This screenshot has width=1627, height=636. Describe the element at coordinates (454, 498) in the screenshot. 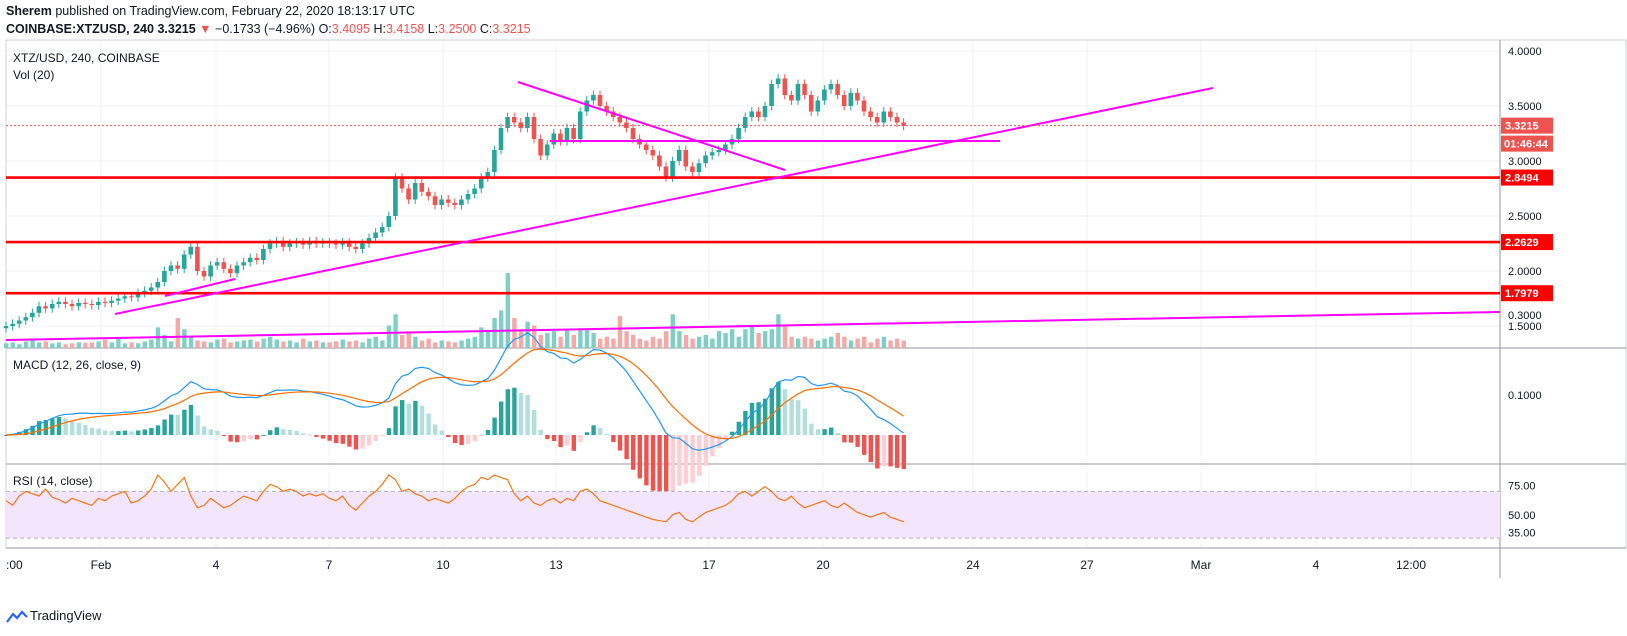

I see `rsi-line` at that location.